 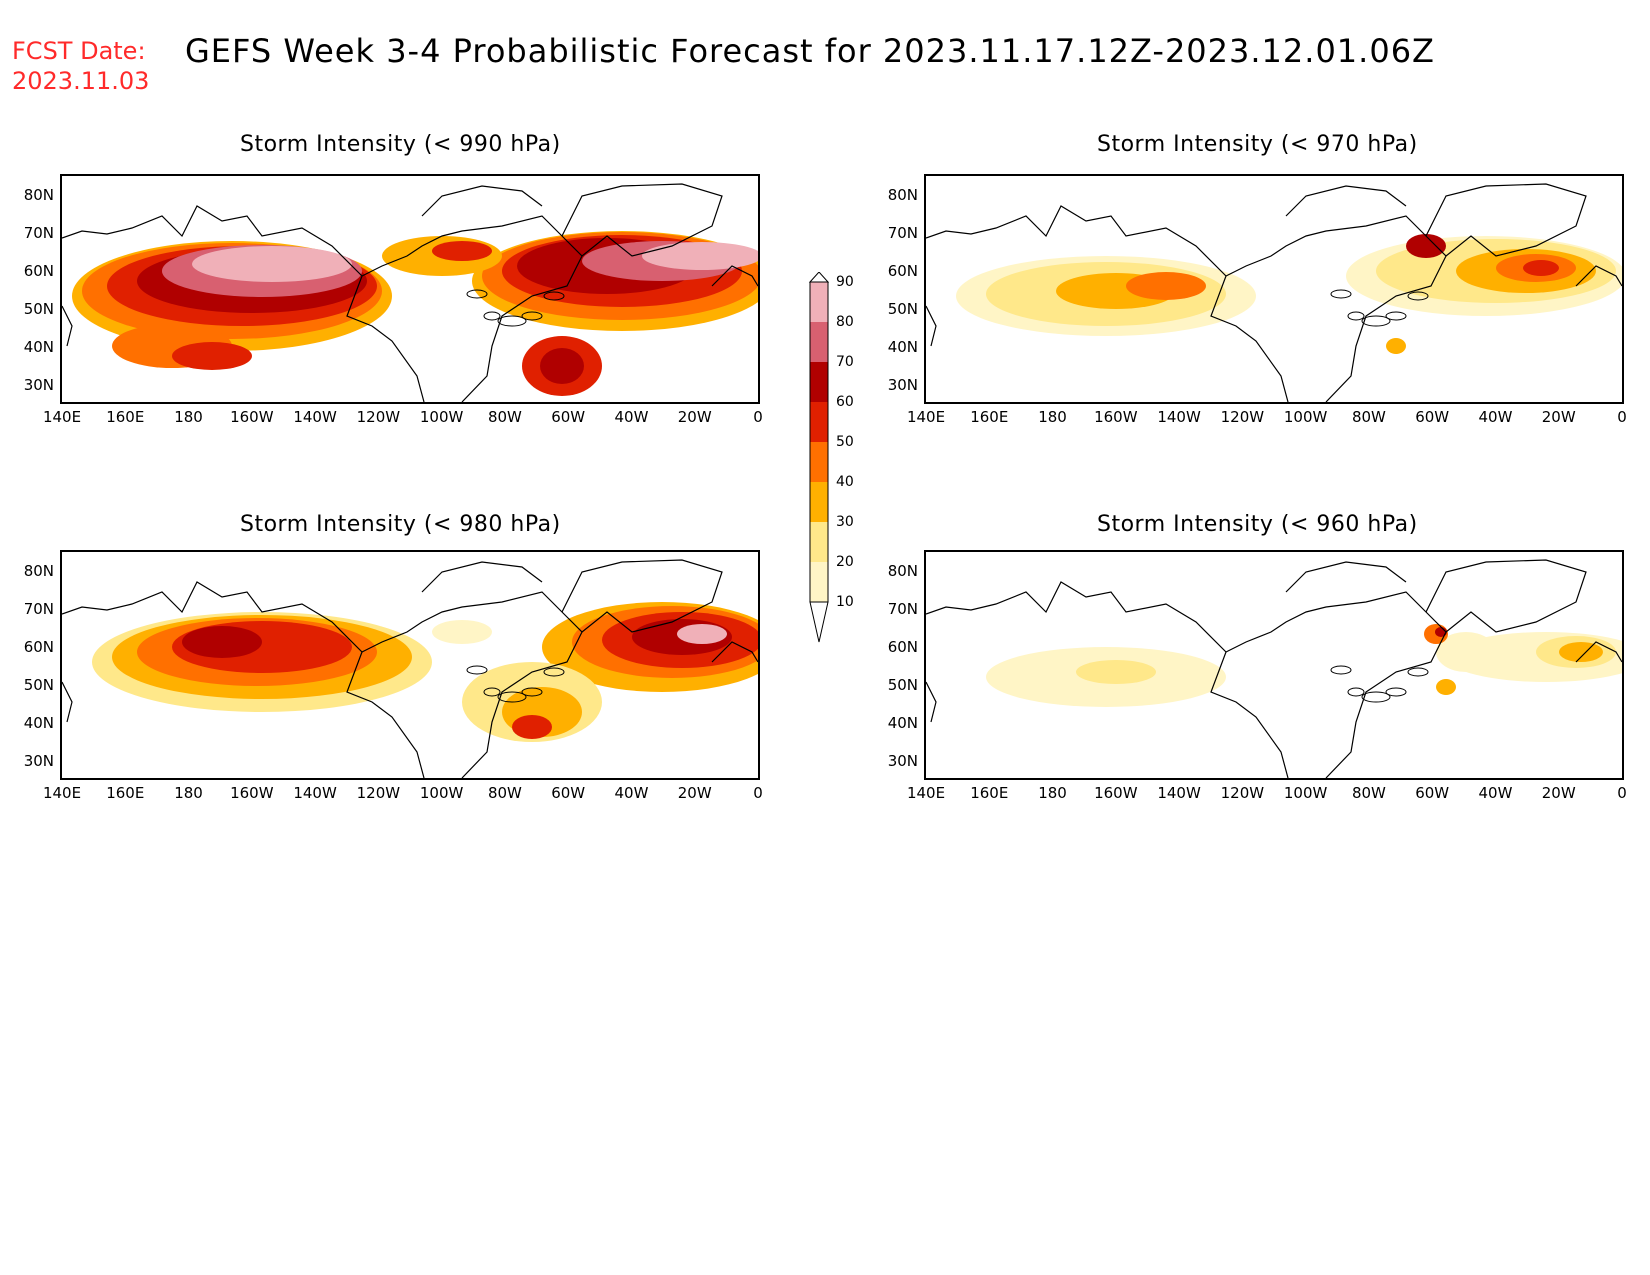 What do you see at coordinates (845, 442) in the screenshot?
I see `colorbar-level-label: 50` at bounding box center [845, 442].